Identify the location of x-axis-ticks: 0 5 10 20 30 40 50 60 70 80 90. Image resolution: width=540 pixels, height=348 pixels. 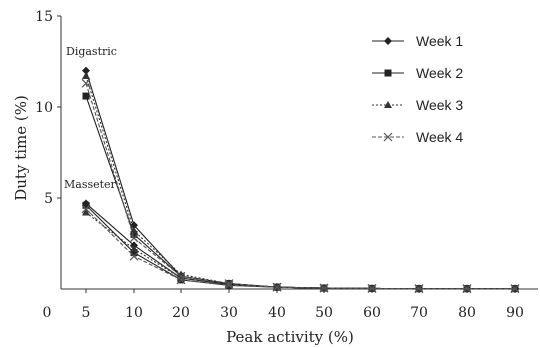
(283, 305).